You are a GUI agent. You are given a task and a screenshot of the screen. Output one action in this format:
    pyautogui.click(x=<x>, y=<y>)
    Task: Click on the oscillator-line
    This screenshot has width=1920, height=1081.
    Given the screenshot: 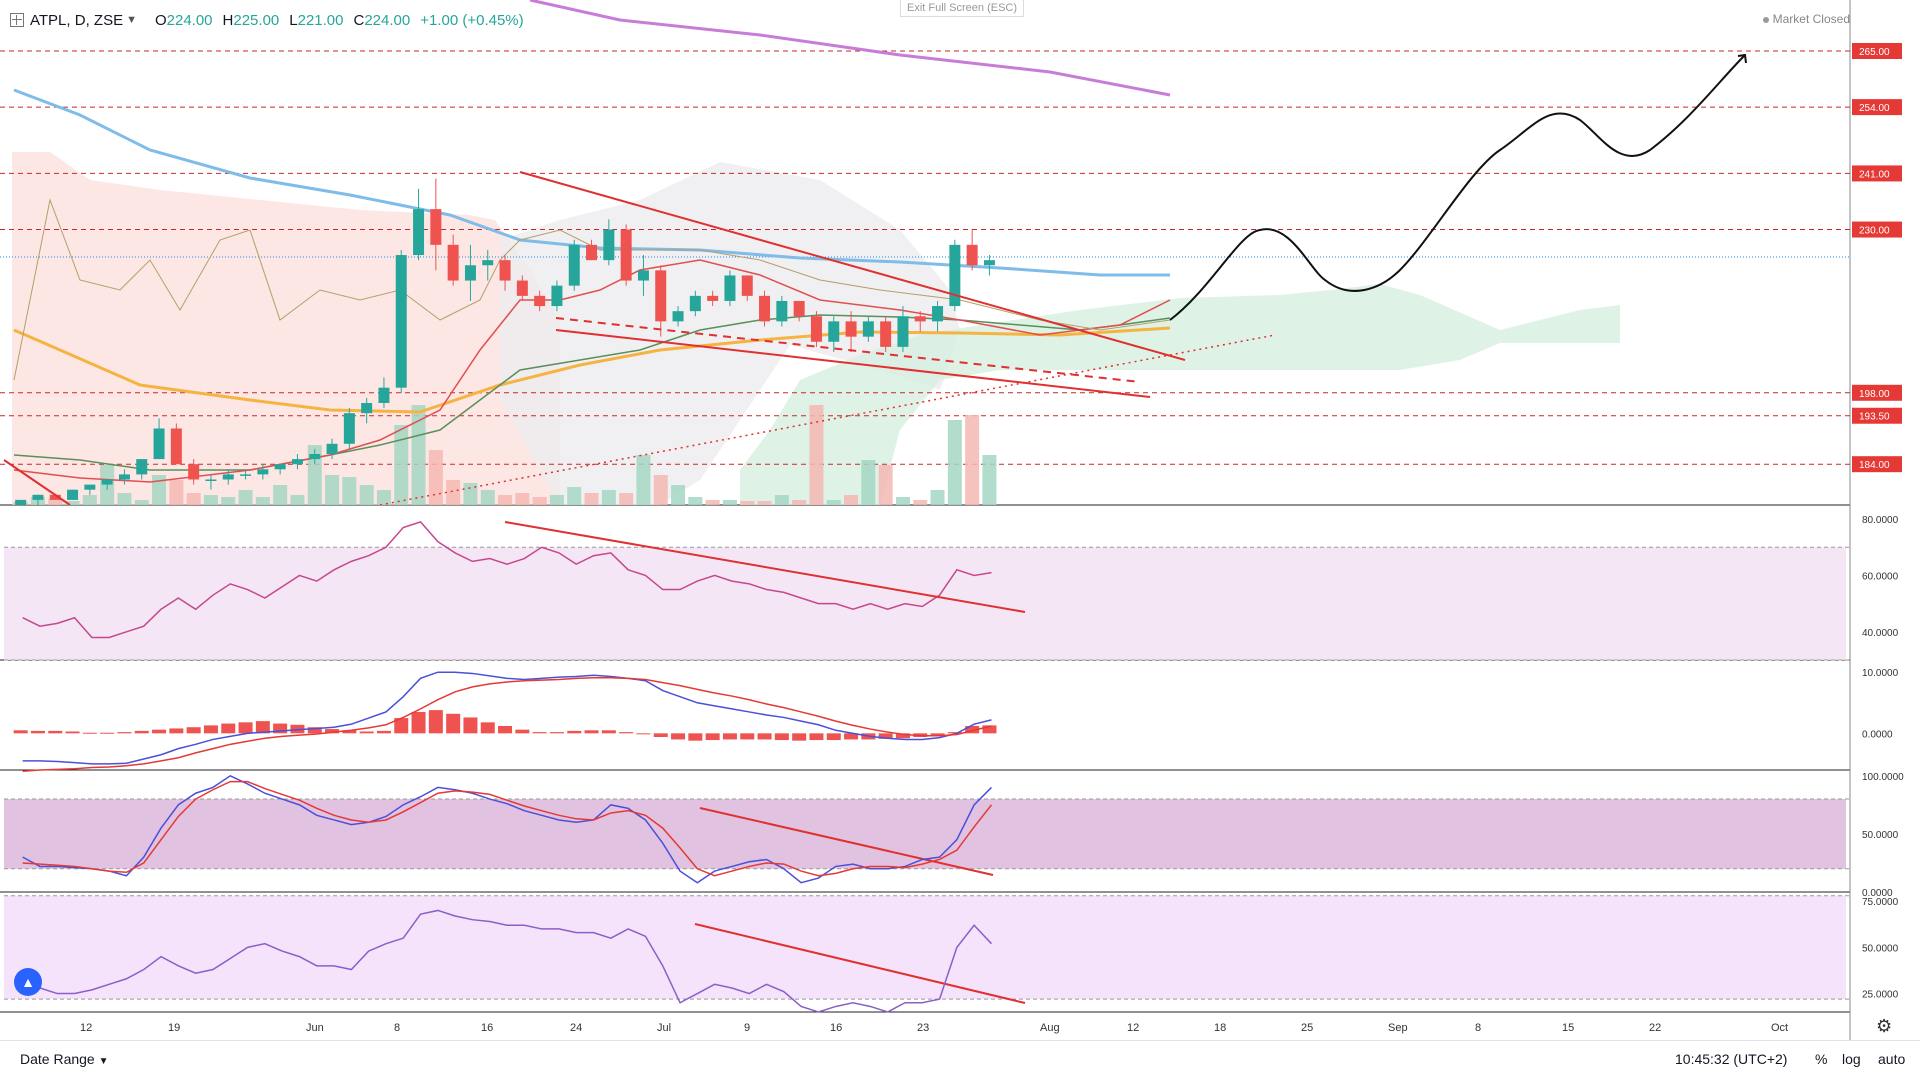 What is the action you would take?
    pyautogui.click(x=507, y=961)
    